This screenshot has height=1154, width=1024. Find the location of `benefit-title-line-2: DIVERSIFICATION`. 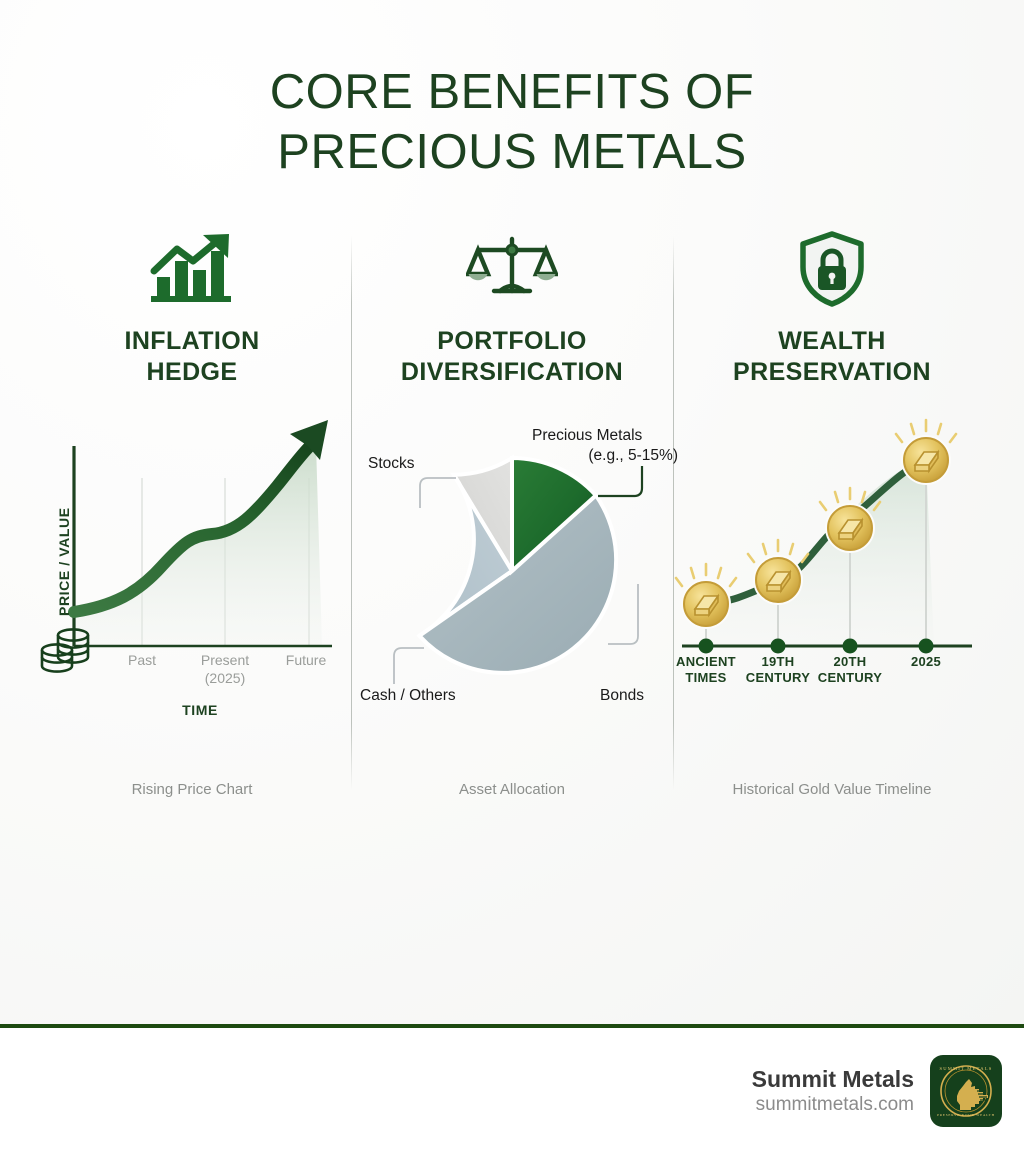

benefit-title-line-2: DIVERSIFICATION is located at coordinates (512, 372).